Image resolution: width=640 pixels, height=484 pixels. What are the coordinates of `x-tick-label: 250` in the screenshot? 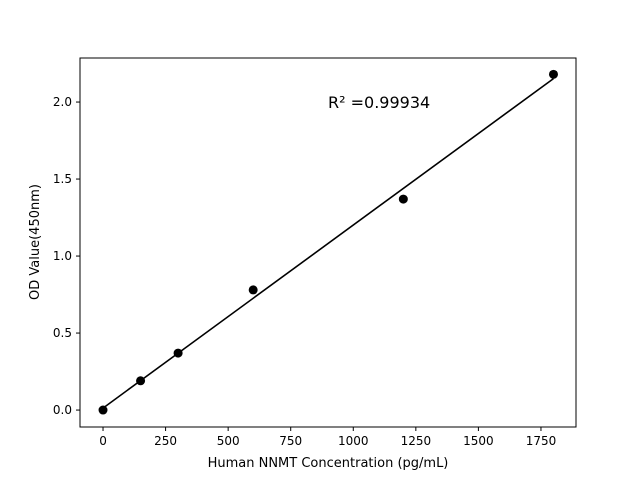 It's located at (165, 441).